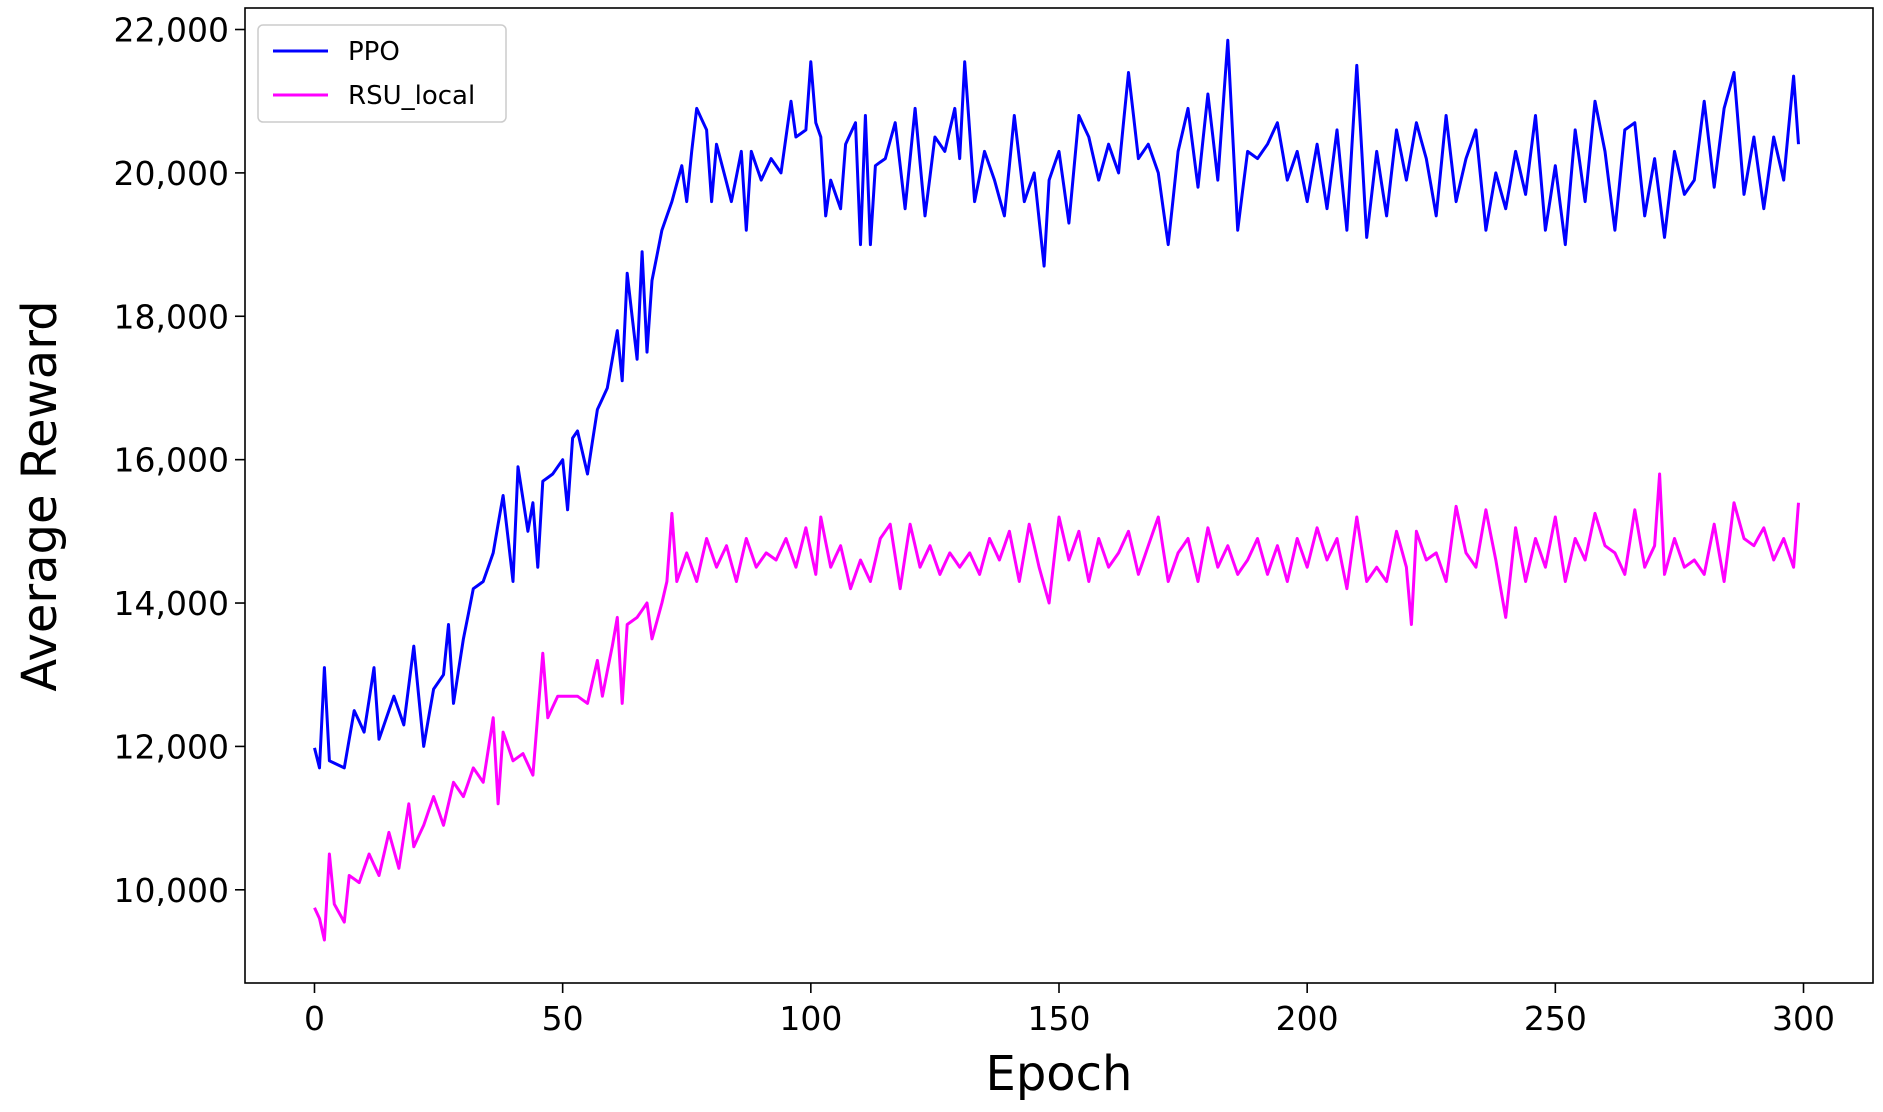  Describe the element at coordinates (314, 1018) in the screenshot. I see `x-tick-label-0: 0` at that location.